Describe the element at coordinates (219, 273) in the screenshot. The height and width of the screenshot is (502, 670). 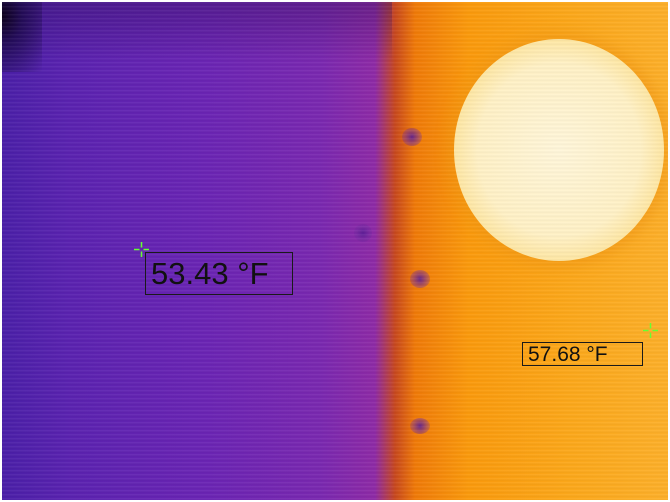
I see `temperature-reading-left: 53.43 °F` at that location.